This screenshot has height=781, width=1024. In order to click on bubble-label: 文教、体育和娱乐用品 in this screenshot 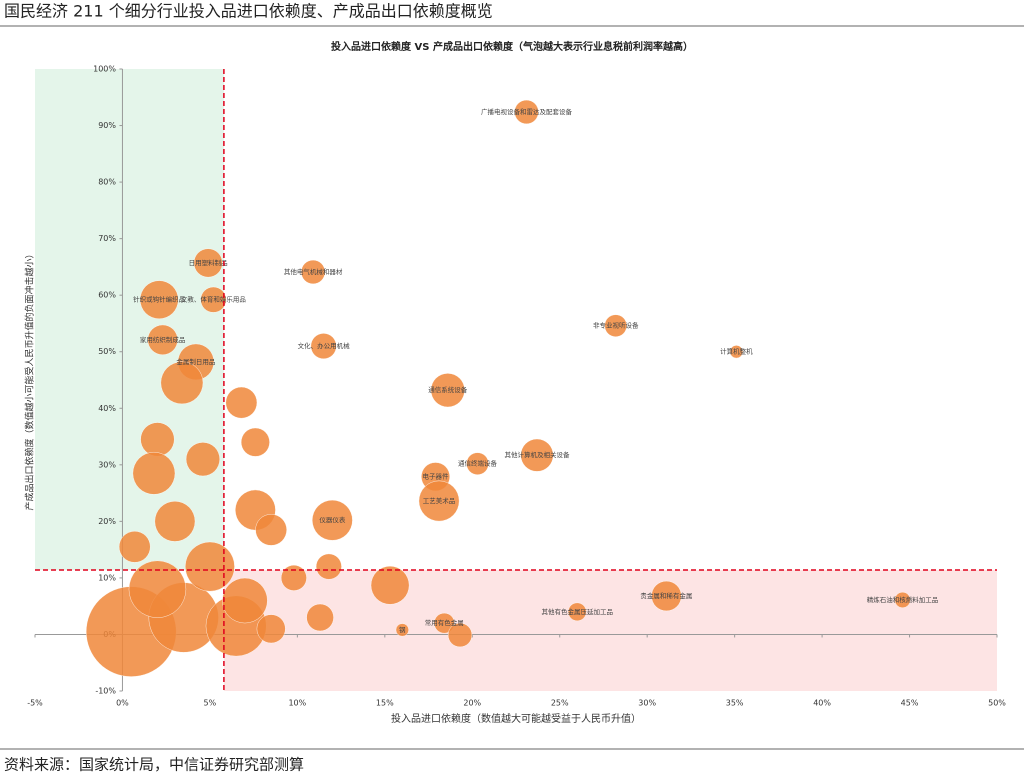, I will do `click(213, 299)`.